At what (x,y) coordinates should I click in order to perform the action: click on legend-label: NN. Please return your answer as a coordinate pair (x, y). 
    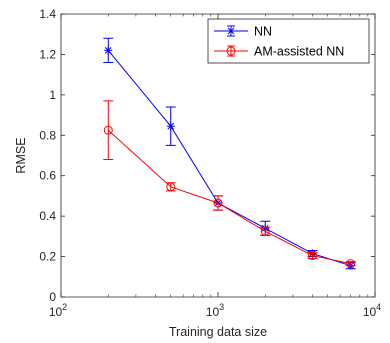
    Looking at the image, I should click on (263, 32).